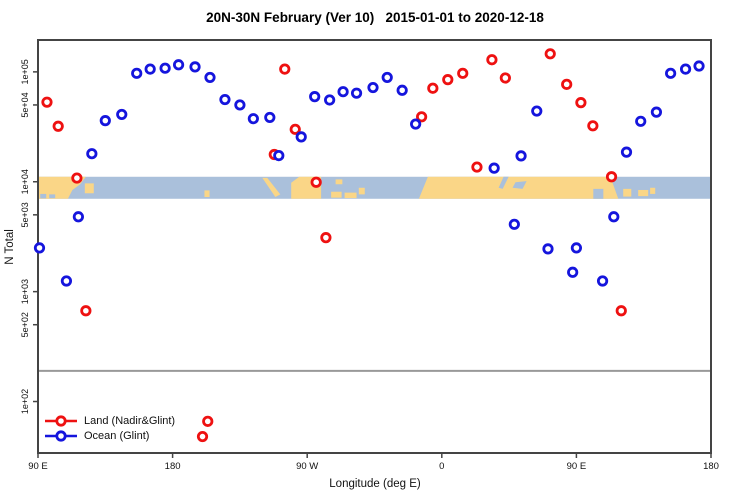  Describe the element at coordinates (25, 104) in the screenshot. I see `y-tick-label: 5e+04` at that location.